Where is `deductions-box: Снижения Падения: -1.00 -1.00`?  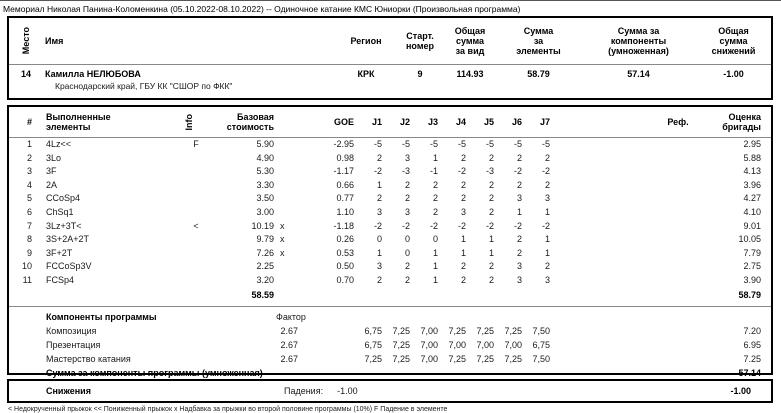 deductions-box: Снижения Падения: -1.00 -1.00 is located at coordinates (390, 391).